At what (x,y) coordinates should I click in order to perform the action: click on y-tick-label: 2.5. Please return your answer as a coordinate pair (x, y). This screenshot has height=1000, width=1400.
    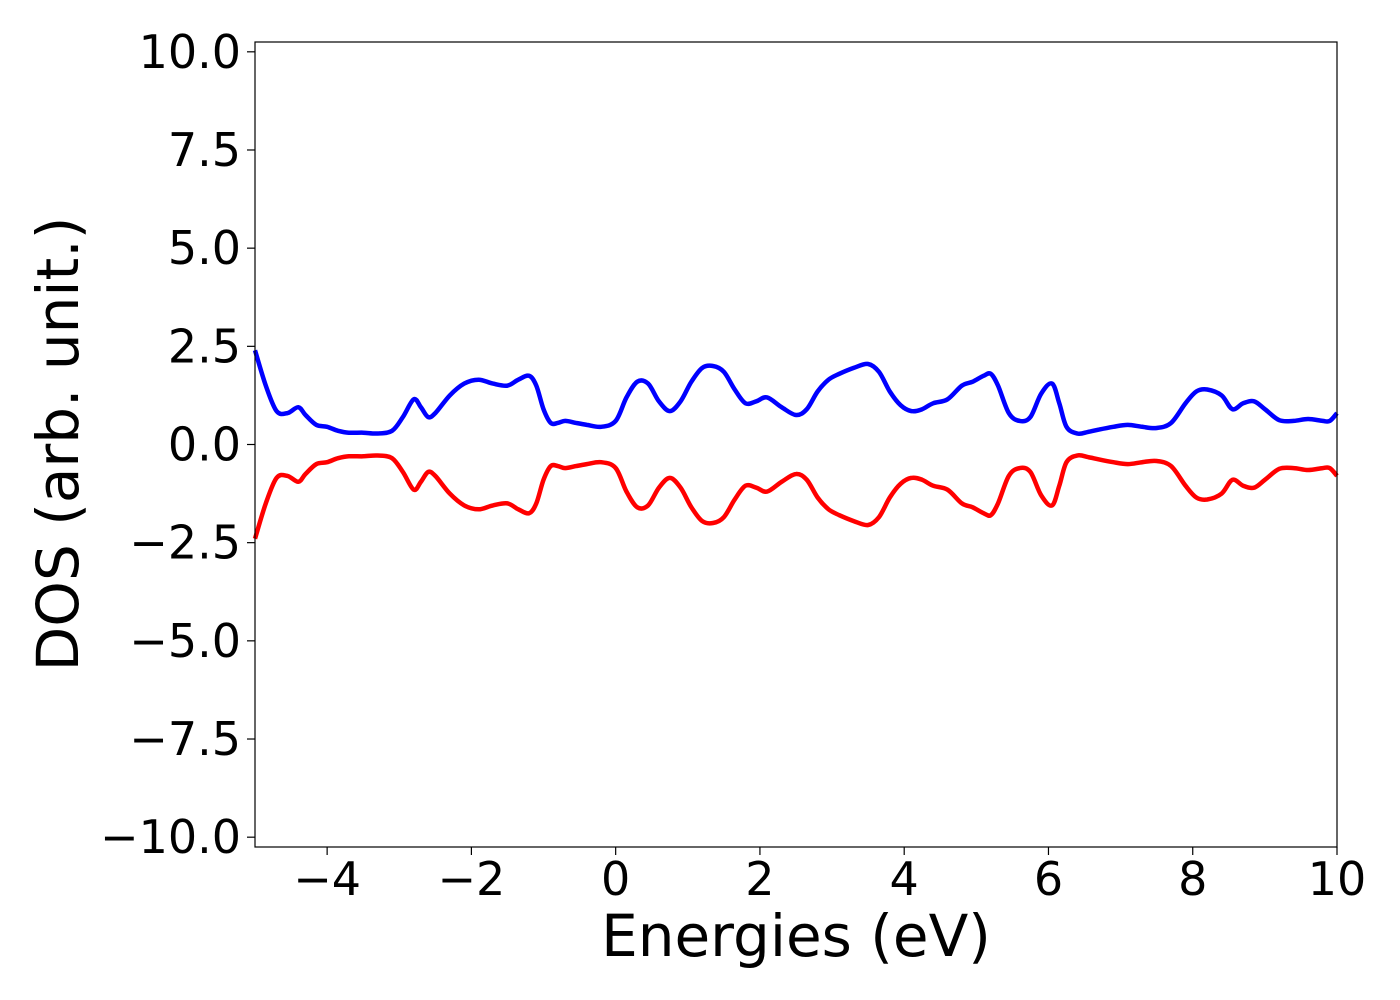
    Looking at the image, I should click on (204, 346).